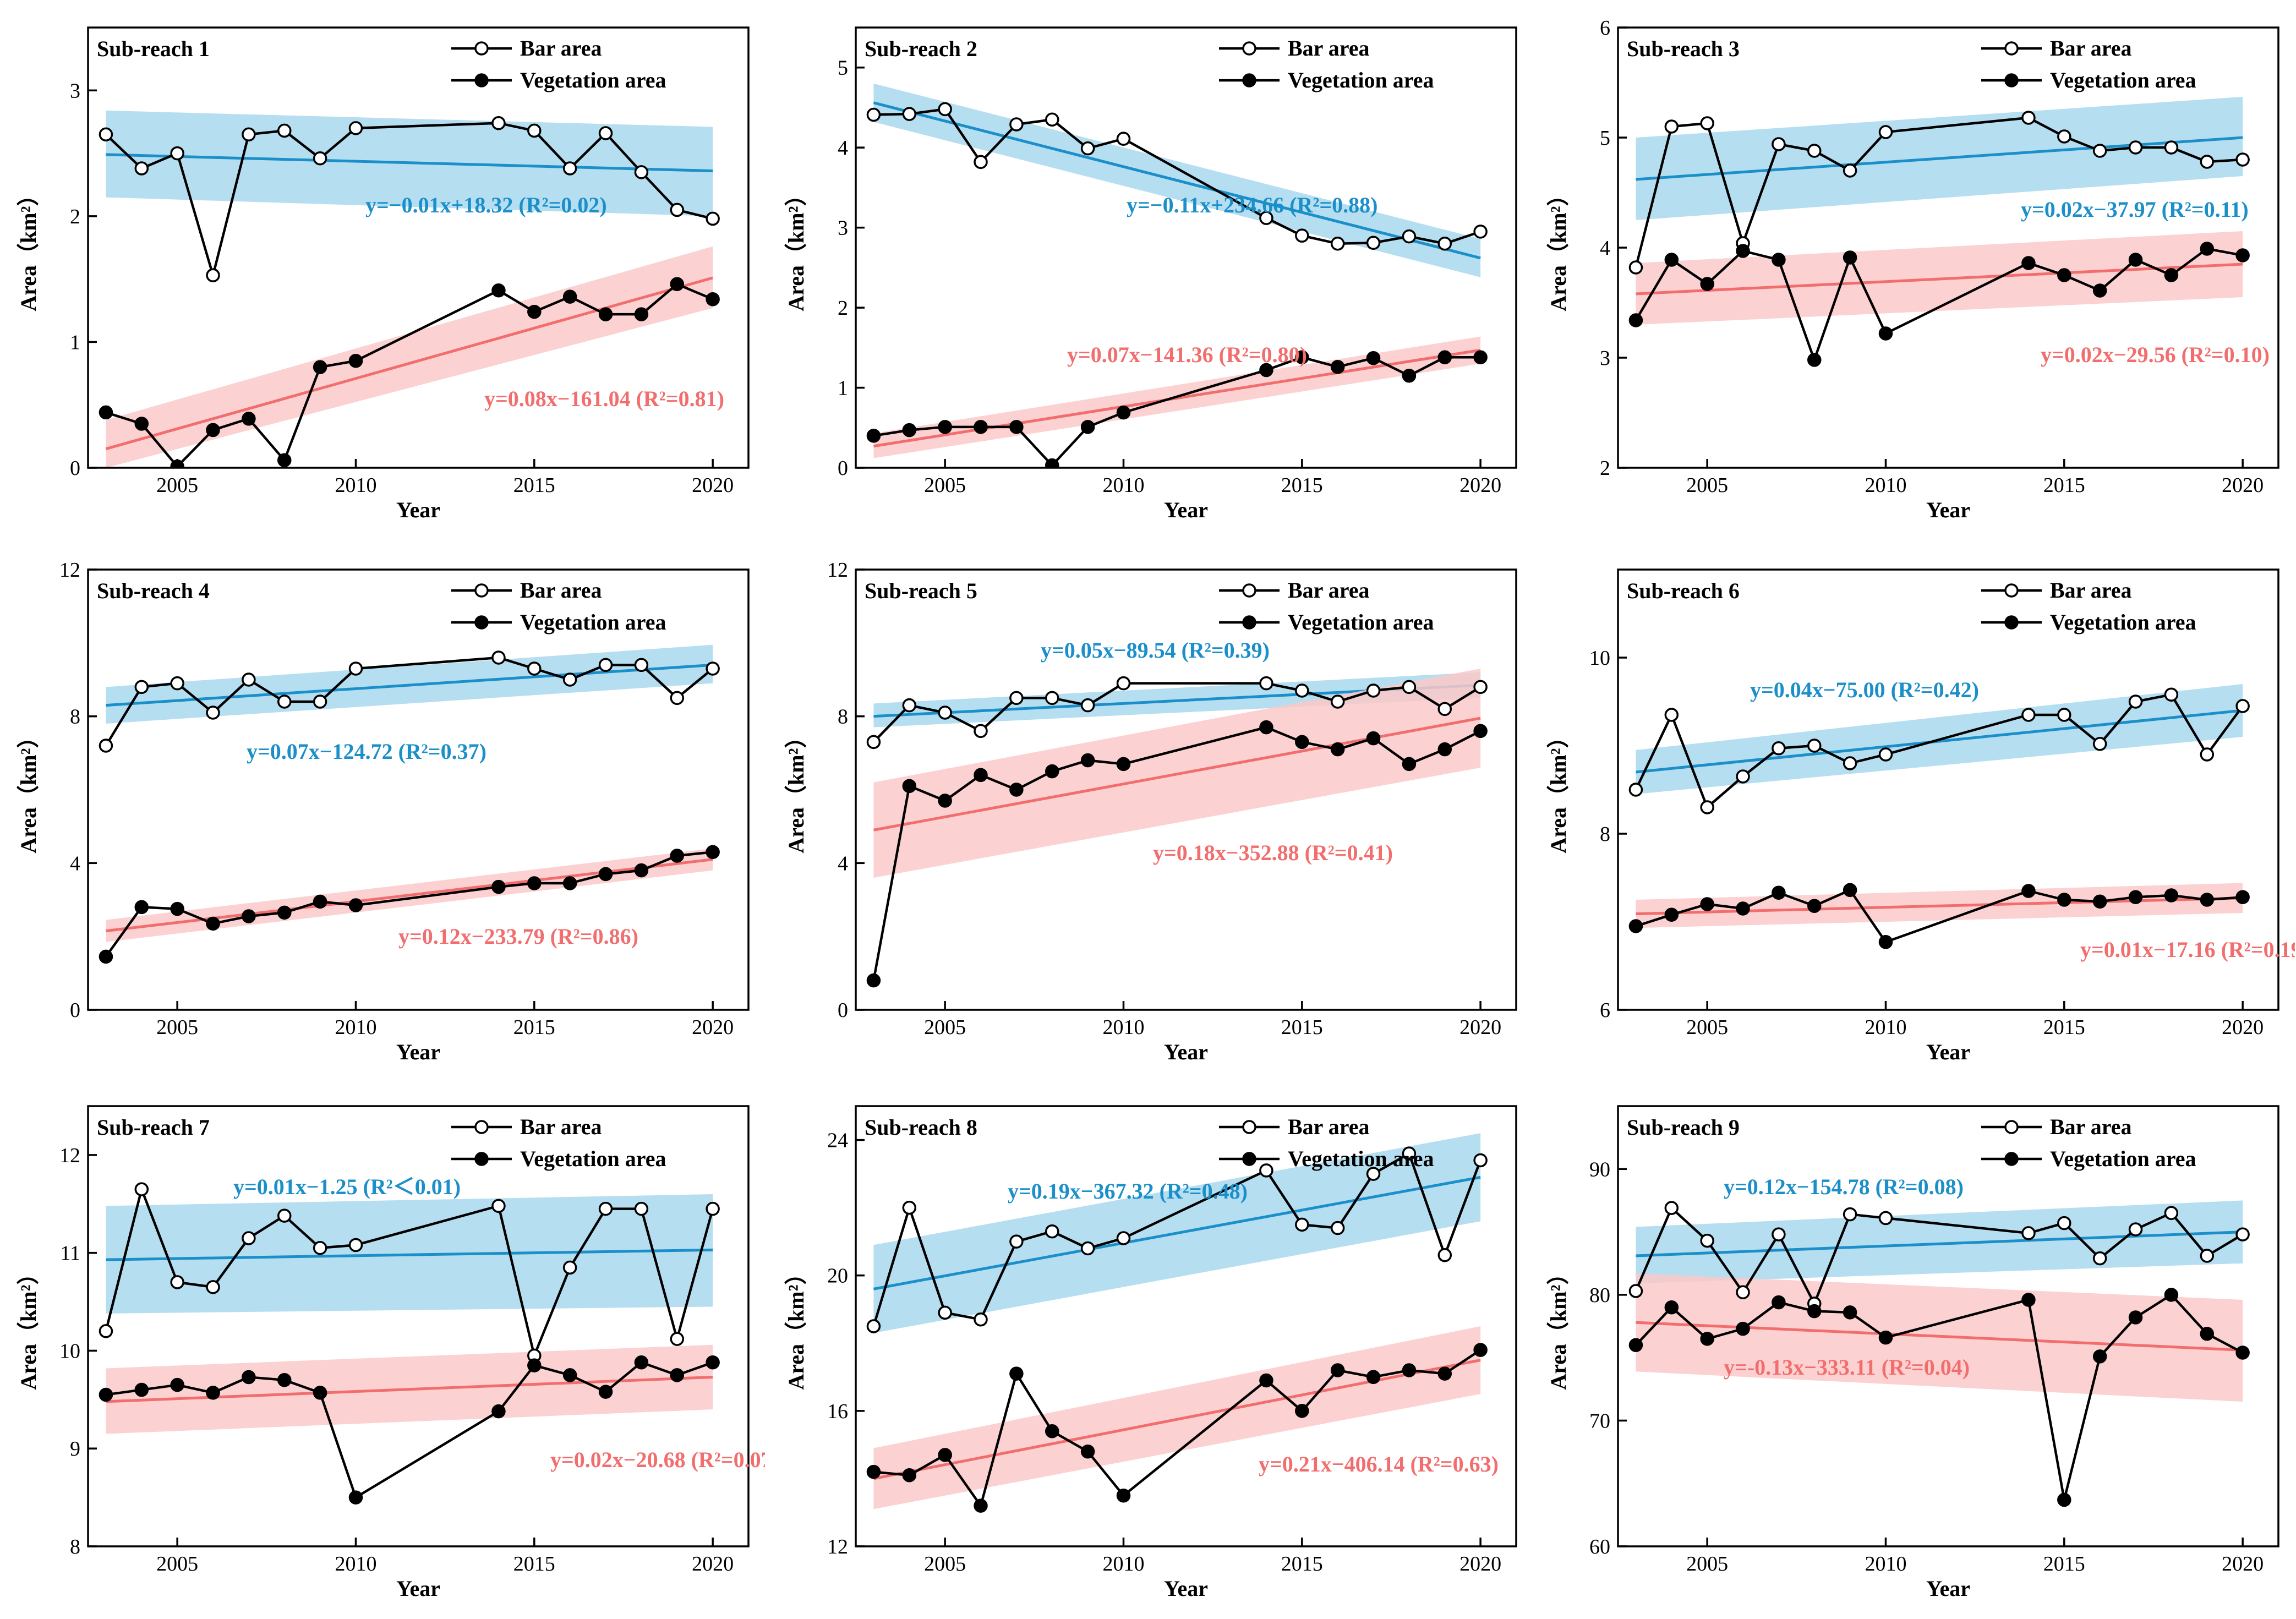 The image size is (2296, 1619). What do you see at coordinates (1605, 358) in the screenshot?
I see `y-tick-label: 3` at bounding box center [1605, 358].